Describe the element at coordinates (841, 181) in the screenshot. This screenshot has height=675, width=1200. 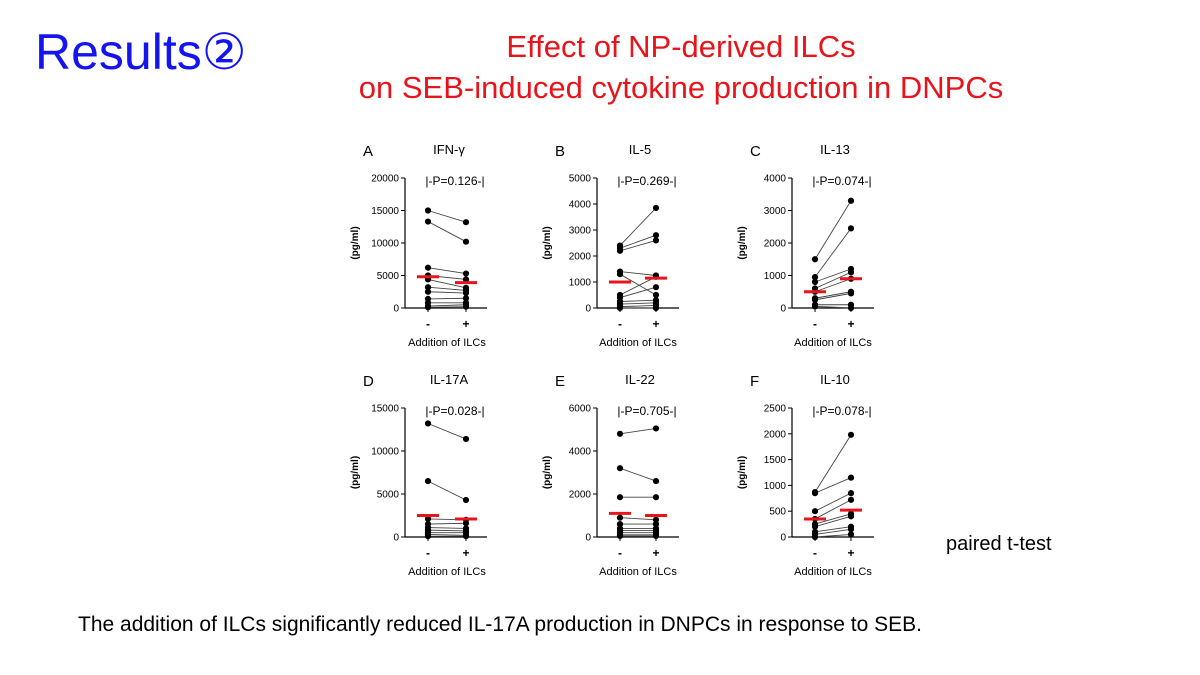
I see `p-value-annotation: |-P=0.074-|` at that location.